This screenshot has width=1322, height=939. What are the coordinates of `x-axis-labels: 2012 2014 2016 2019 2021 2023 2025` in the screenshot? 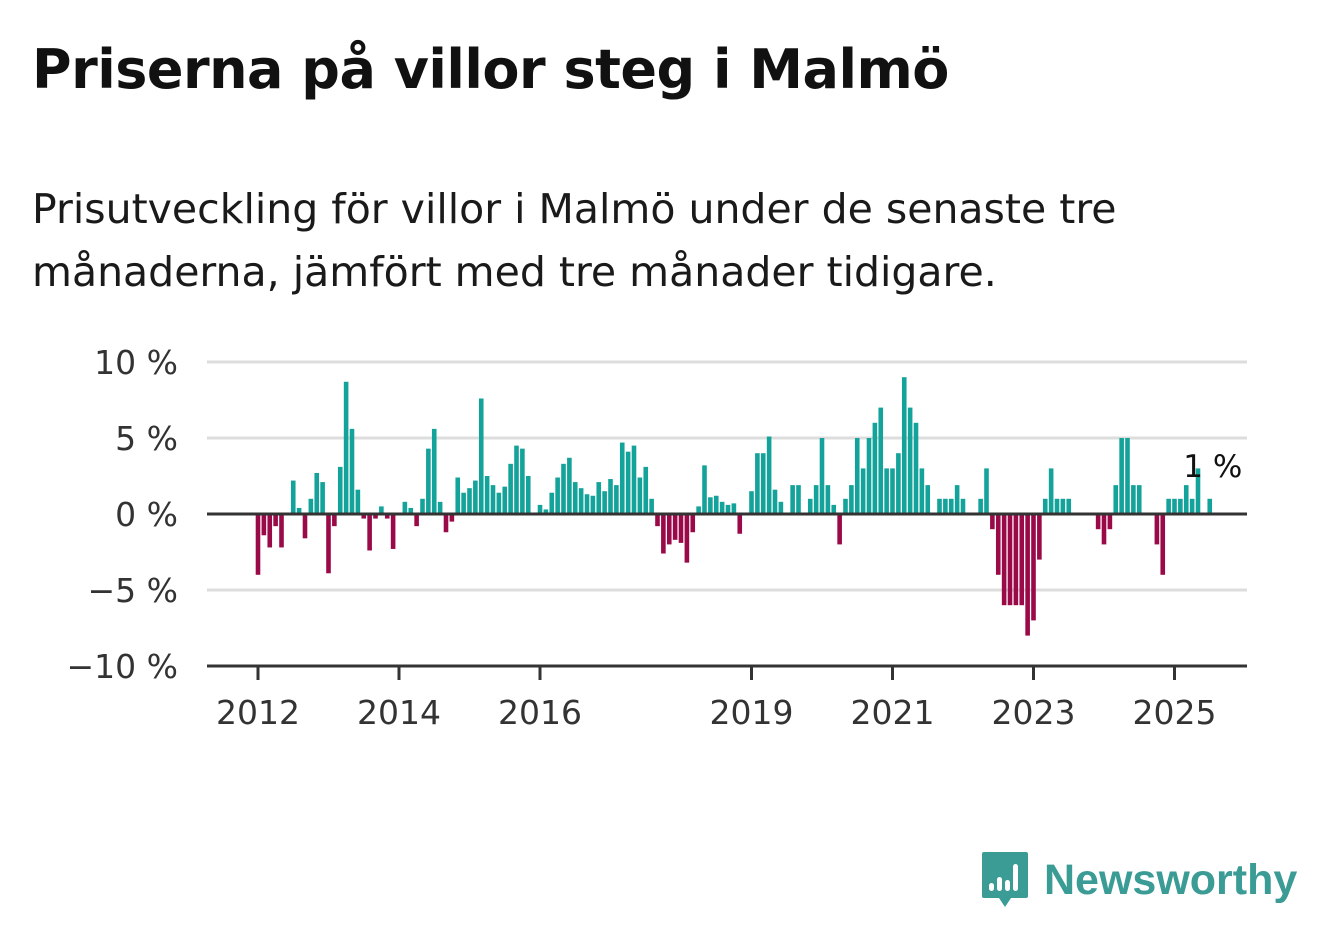 It's located at (716, 712).